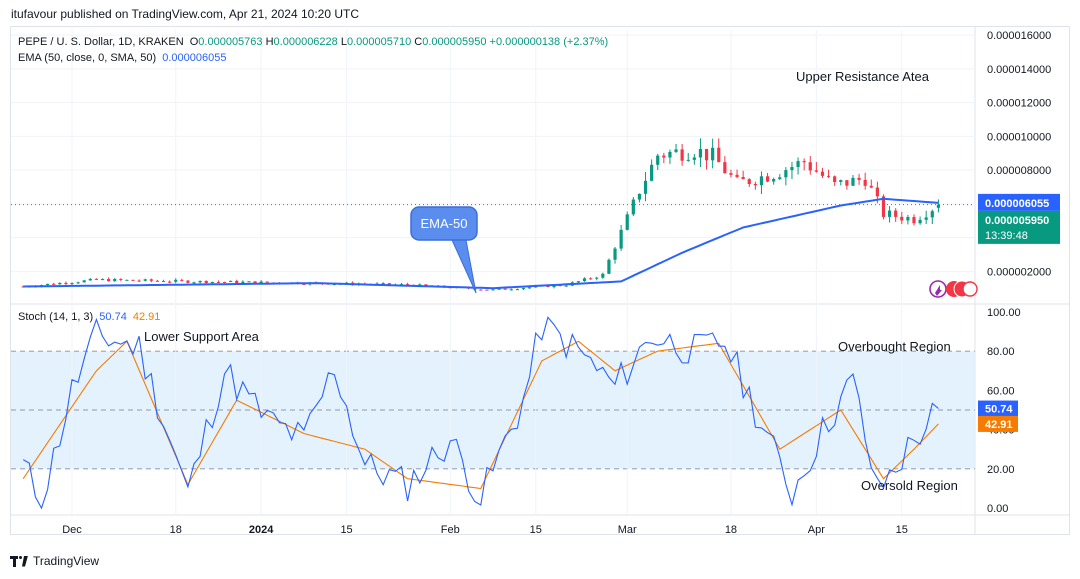 Image resolution: width=1080 pixels, height=579 pixels. What do you see at coordinates (1004, 313) in the screenshot?
I see `stoch-tick-label: 100.00` at bounding box center [1004, 313].